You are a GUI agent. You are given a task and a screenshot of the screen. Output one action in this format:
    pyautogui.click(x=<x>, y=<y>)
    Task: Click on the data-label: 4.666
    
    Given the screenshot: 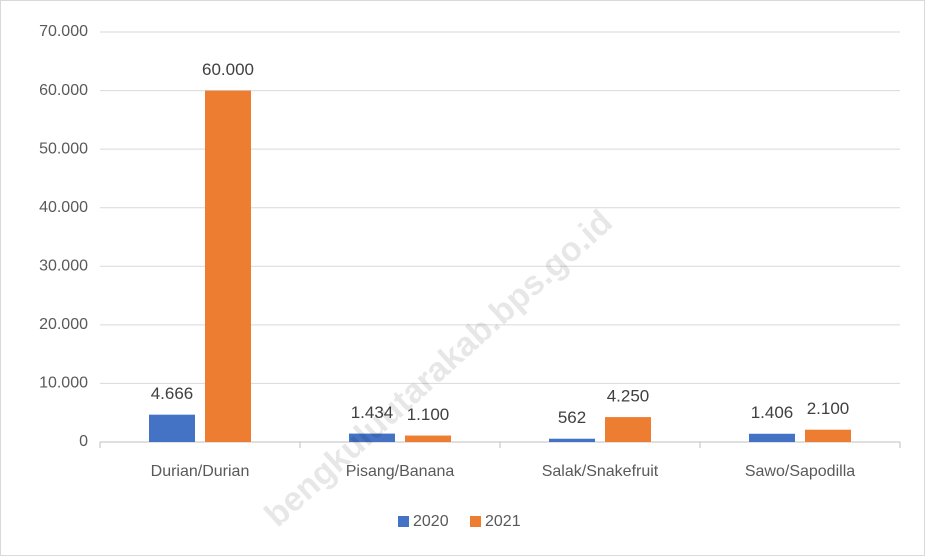 What is the action you would take?
    pyautogui.click(x=172, y=393)
    